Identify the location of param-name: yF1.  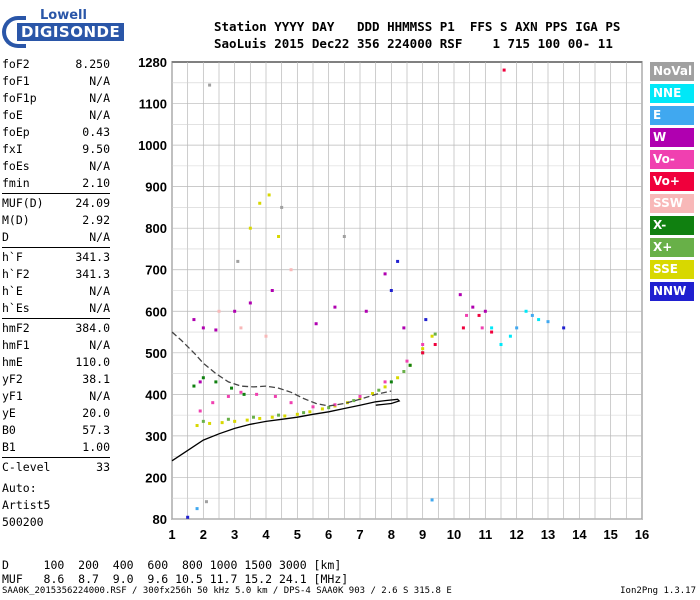
(12, 396).